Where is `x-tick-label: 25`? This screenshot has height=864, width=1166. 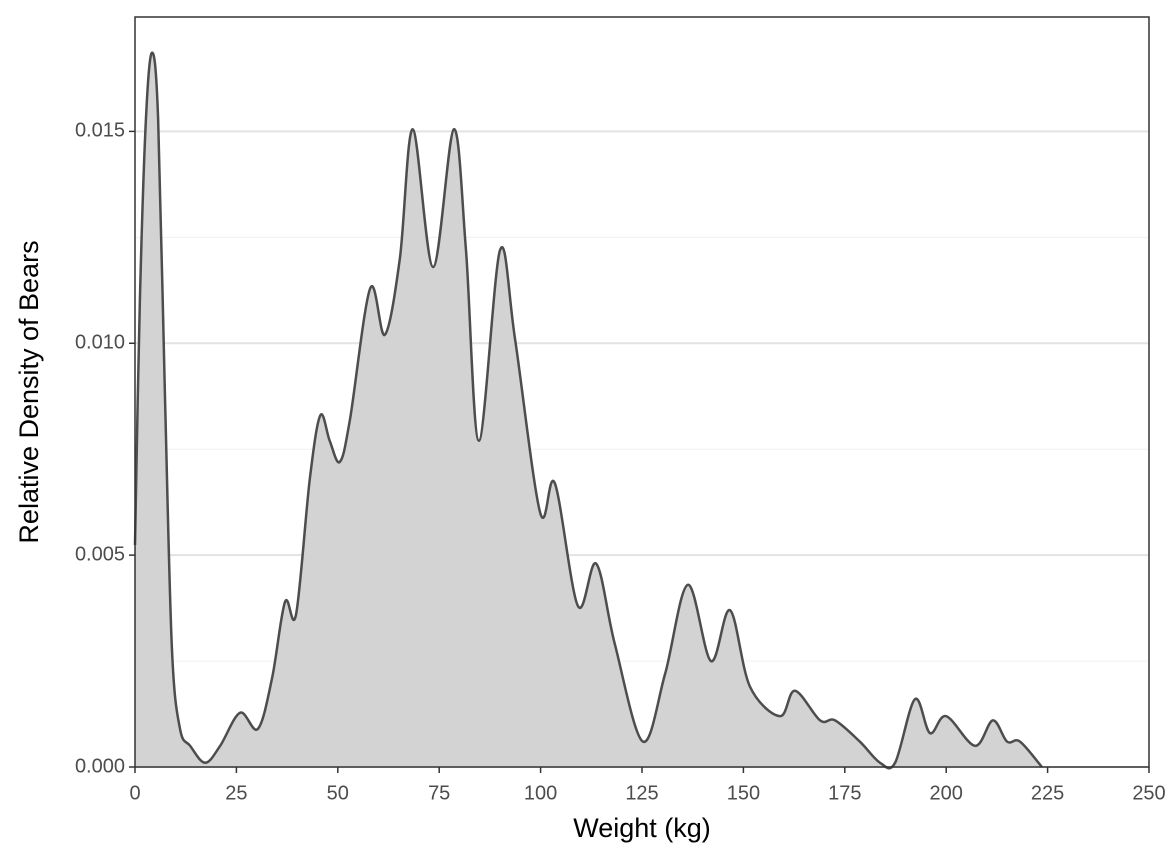
x-tick-label: 25 is located at coordinates (236, 793).